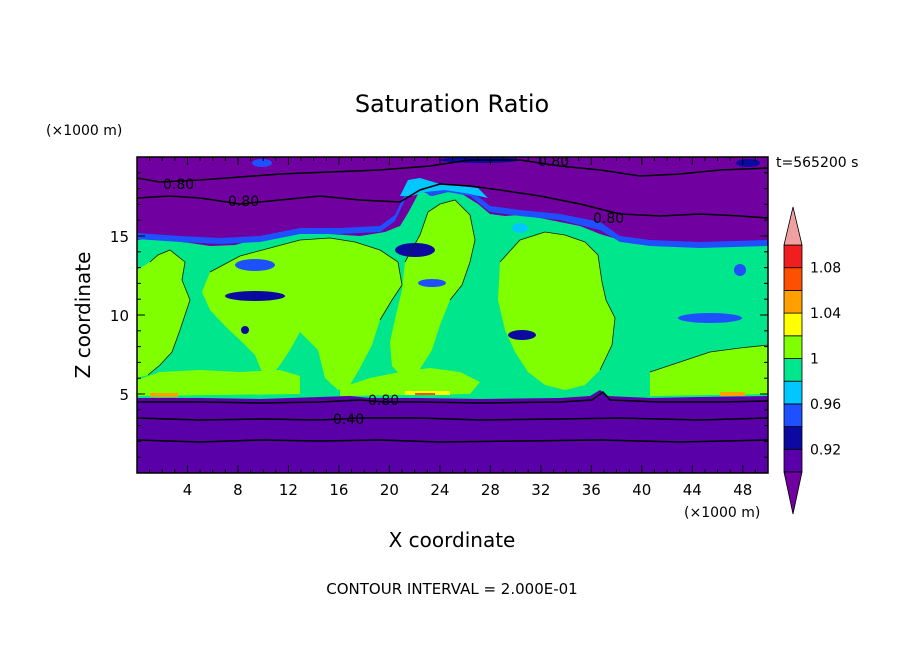 Image resolution: width=904 pixels, height=654 pixels. Describe the element at coordinates (243, 202) in the screenshot. I see `contour-label-2: 0.80` at that location.